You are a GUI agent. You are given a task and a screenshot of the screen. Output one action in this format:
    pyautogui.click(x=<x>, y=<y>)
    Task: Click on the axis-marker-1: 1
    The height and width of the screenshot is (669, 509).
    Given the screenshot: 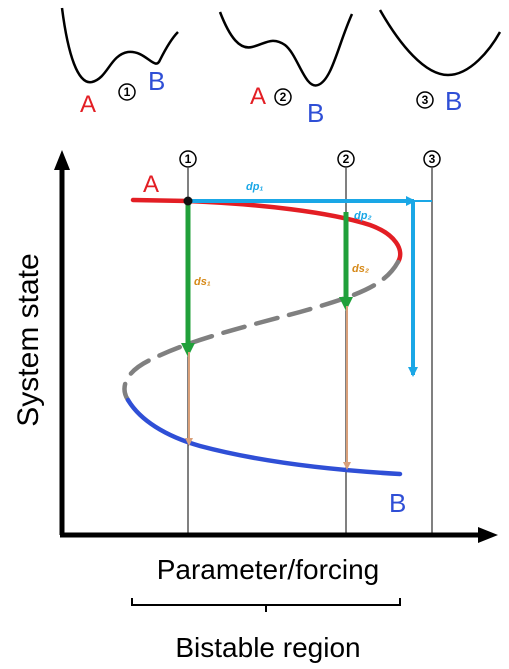 What is the action you would take?
    pyautogui.click(x=188, y=159)
    